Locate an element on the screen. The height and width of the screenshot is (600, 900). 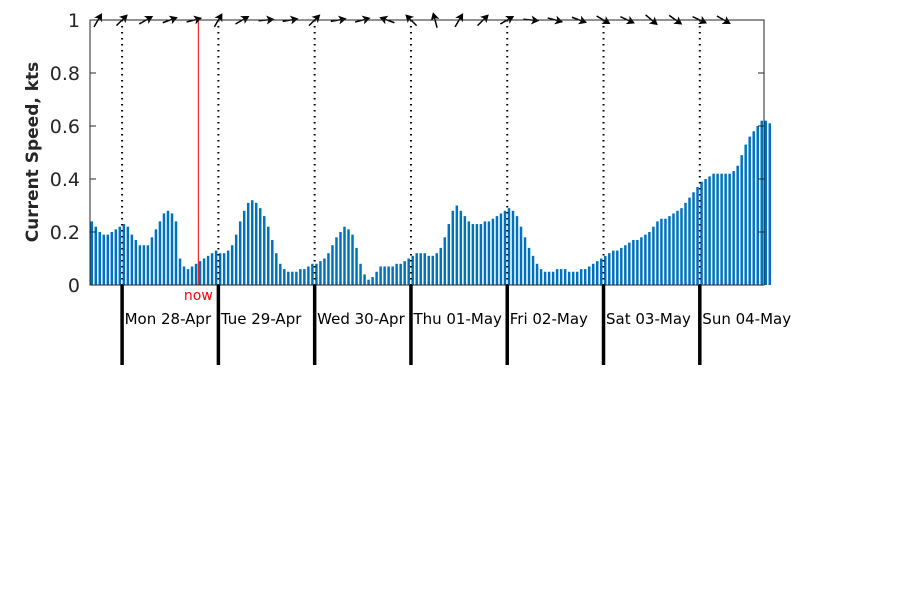
day-label: Wed 30-Apr is located at coordinates (361, 319).